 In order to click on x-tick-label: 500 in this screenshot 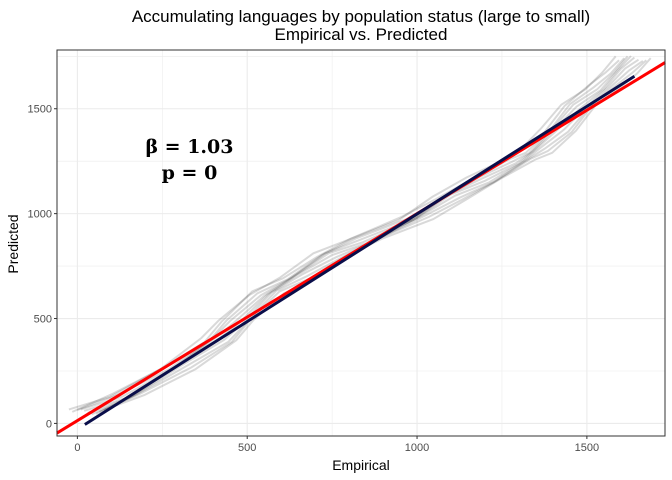, I will do `click(247, 448)`.